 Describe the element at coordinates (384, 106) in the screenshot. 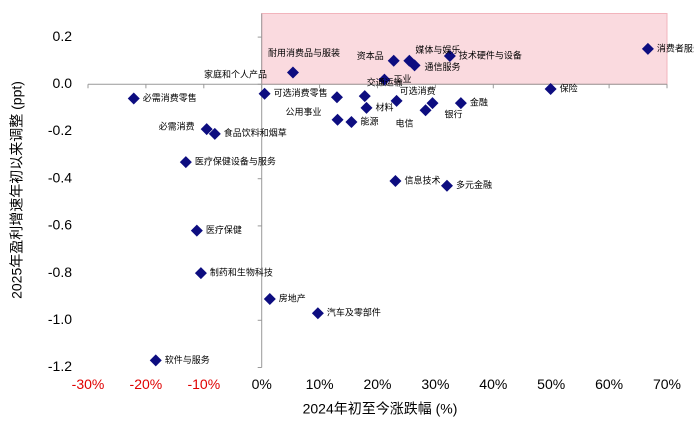

I see `point-label: 材料` at that location.